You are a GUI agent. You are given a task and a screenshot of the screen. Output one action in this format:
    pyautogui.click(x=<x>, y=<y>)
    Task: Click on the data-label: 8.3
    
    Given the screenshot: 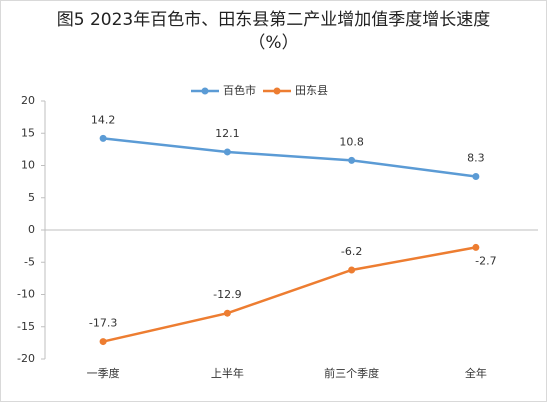 What is the action you would take?
    pyautogui.click(x=476, y=157)
    